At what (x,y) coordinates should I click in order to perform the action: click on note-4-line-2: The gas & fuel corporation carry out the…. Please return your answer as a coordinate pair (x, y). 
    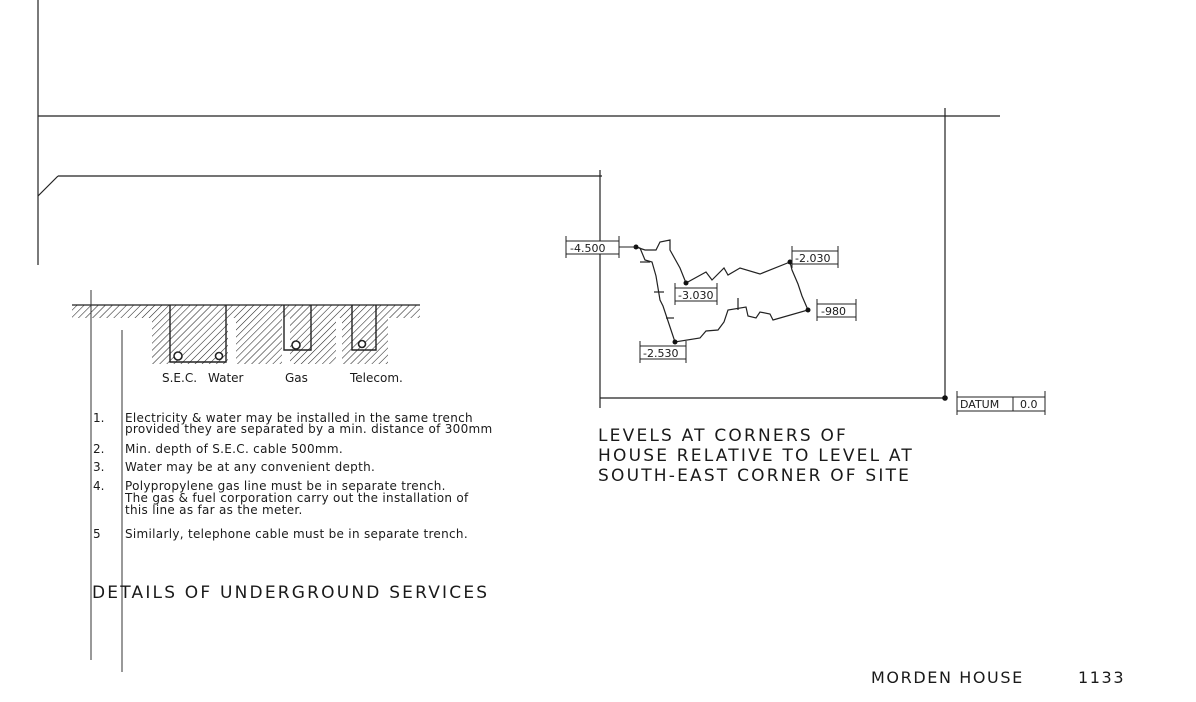
    Looking at the image, I should click on (296, 498).